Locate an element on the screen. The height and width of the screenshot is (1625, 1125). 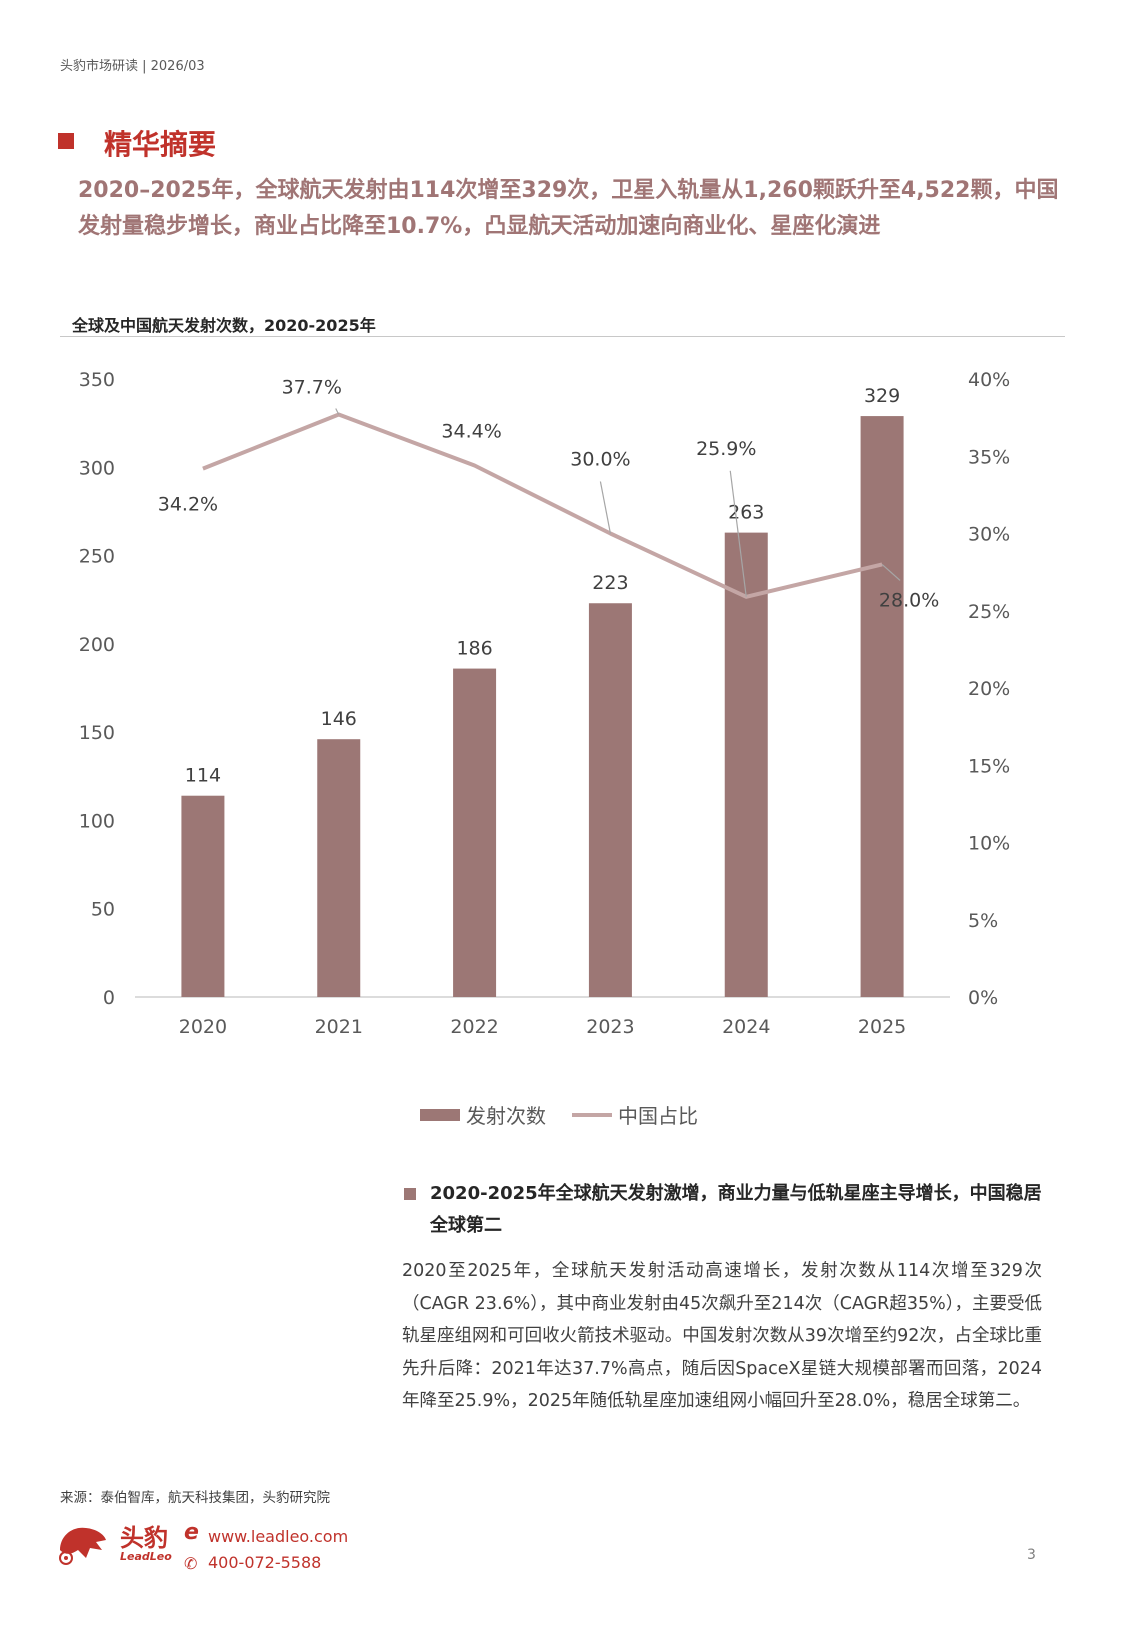
line-data-label: 30.0% is located at coordinates (600, 460).